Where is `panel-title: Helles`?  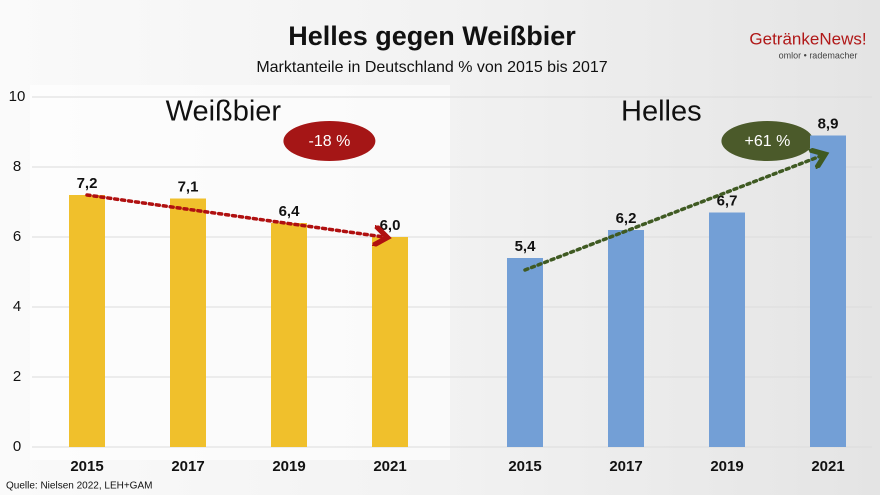 panel-title: Helles is located at coordinates (661, 112).